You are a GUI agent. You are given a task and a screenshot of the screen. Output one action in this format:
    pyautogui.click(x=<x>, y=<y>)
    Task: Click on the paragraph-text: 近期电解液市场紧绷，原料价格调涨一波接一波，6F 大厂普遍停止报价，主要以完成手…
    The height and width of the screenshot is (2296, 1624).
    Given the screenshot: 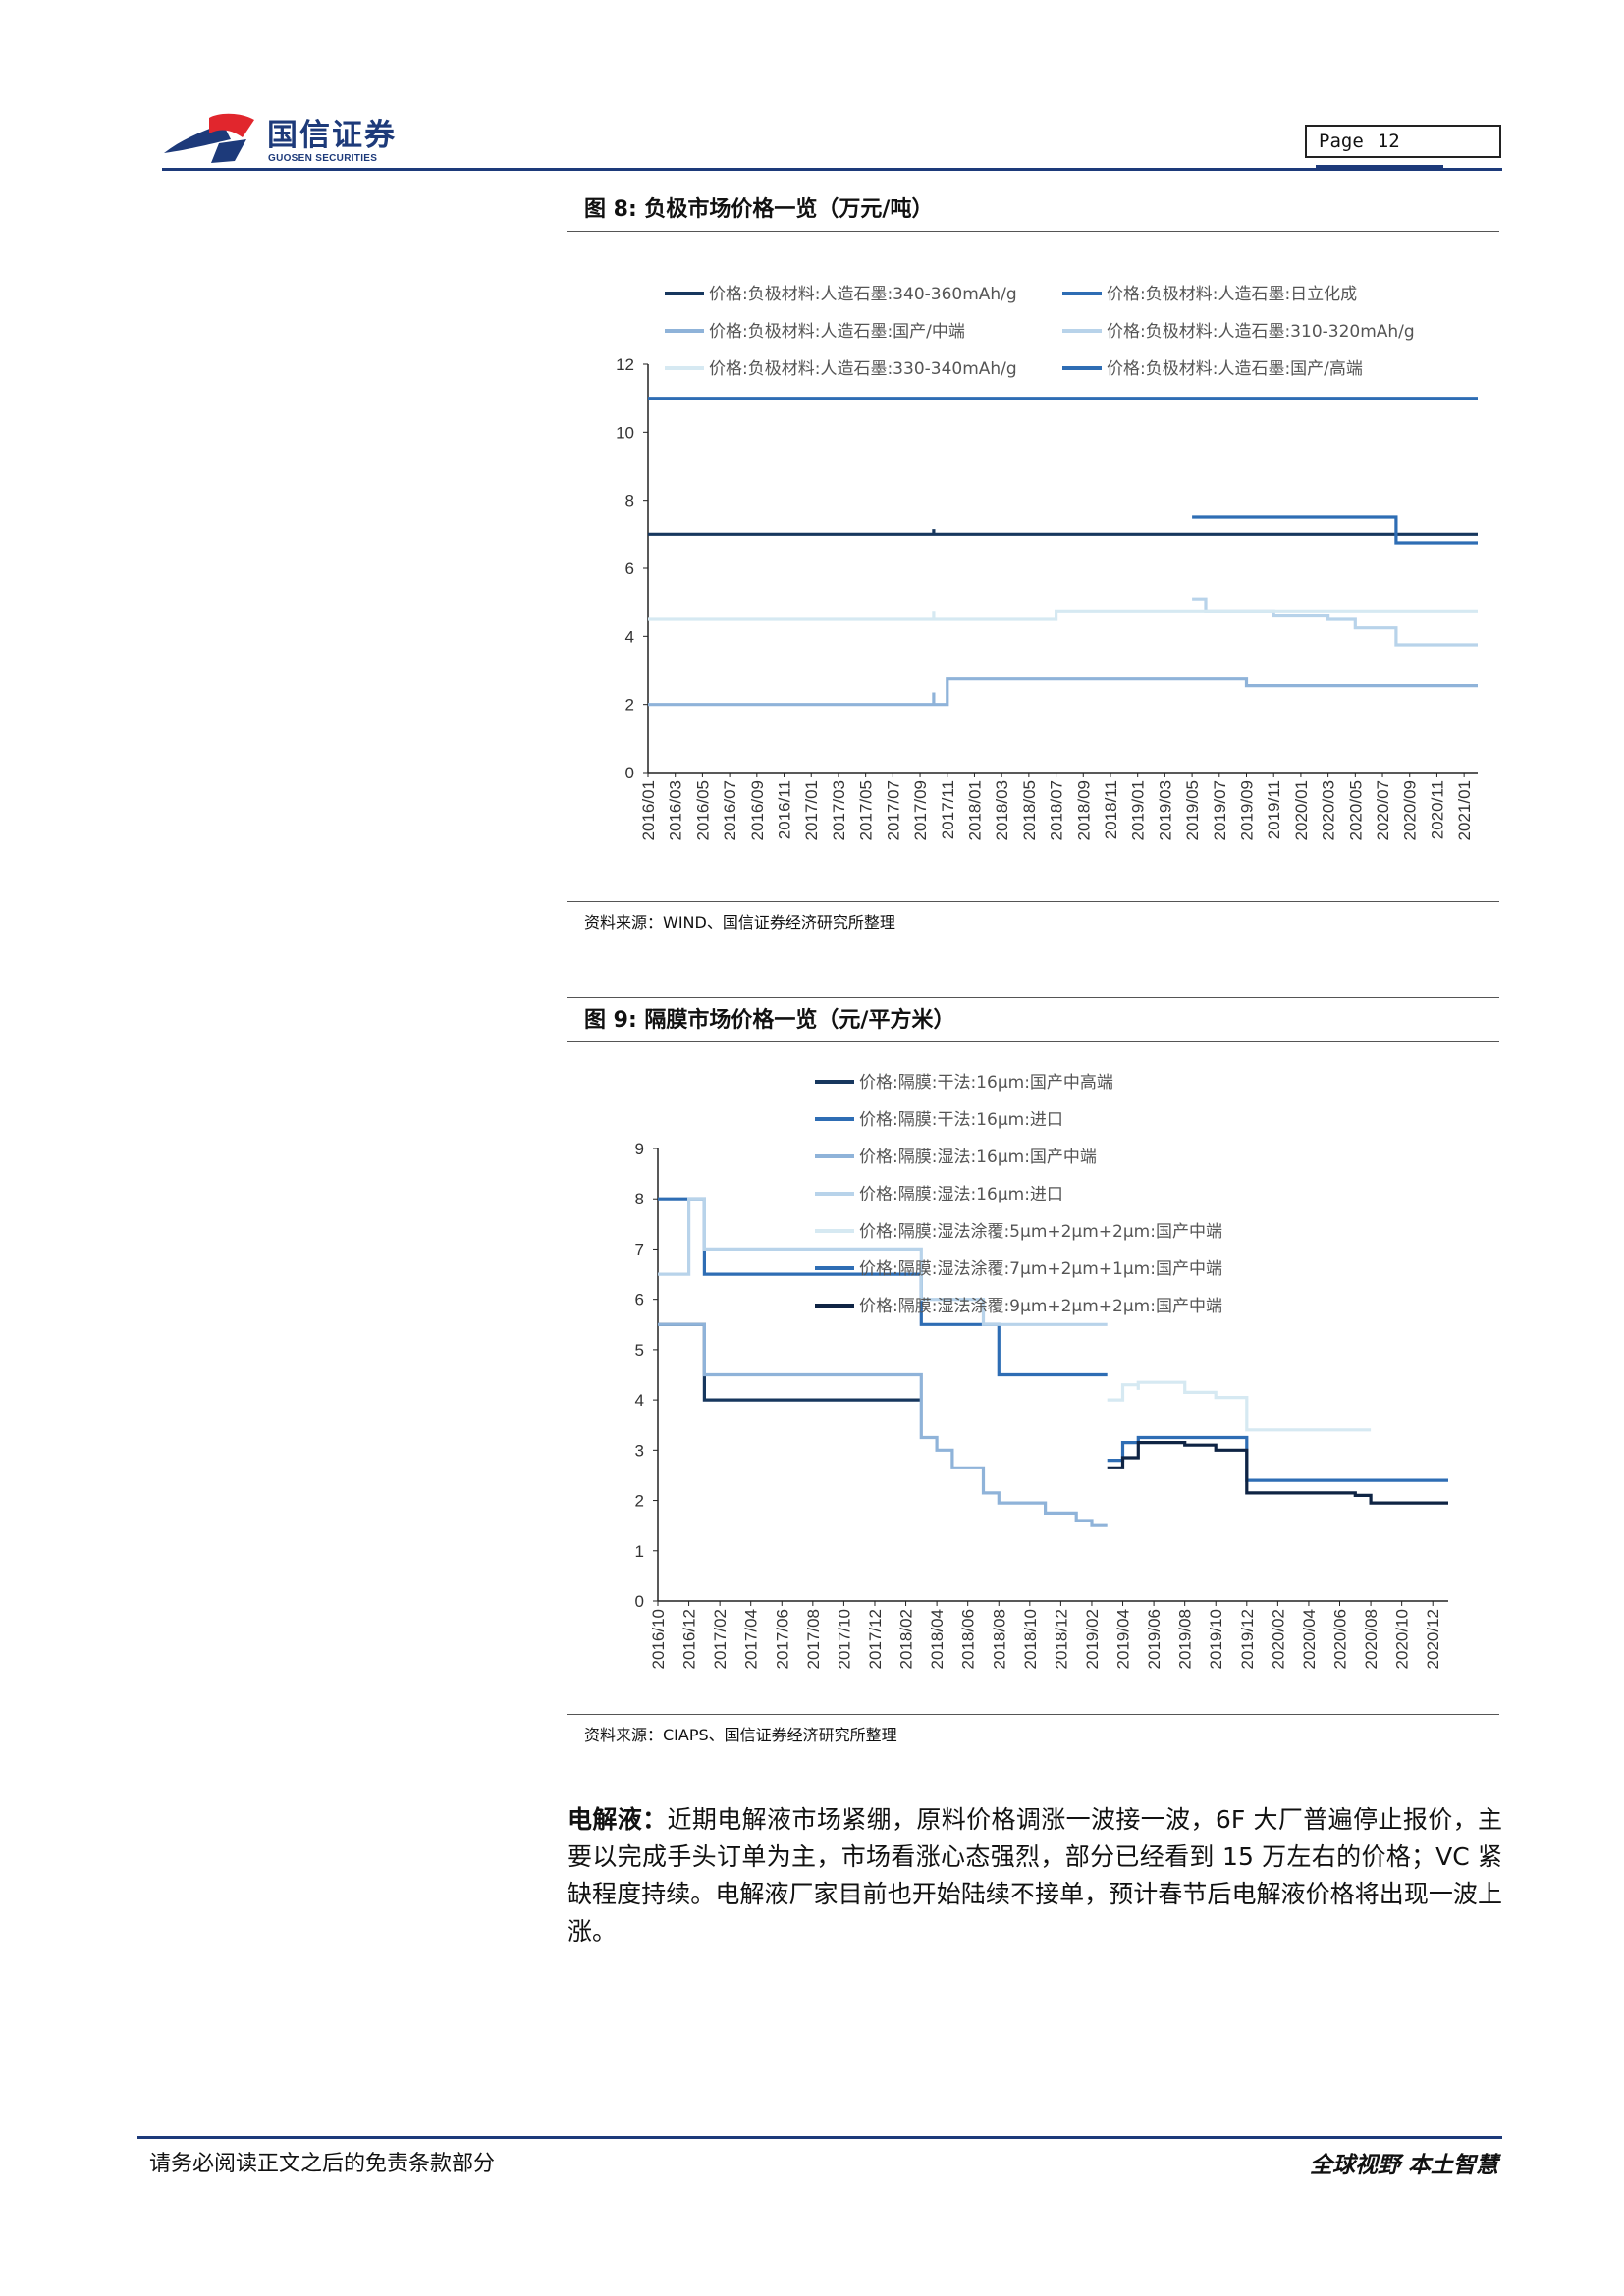 What is the action you would take?
    pyautogui.click(x=1035, y=1875)
    